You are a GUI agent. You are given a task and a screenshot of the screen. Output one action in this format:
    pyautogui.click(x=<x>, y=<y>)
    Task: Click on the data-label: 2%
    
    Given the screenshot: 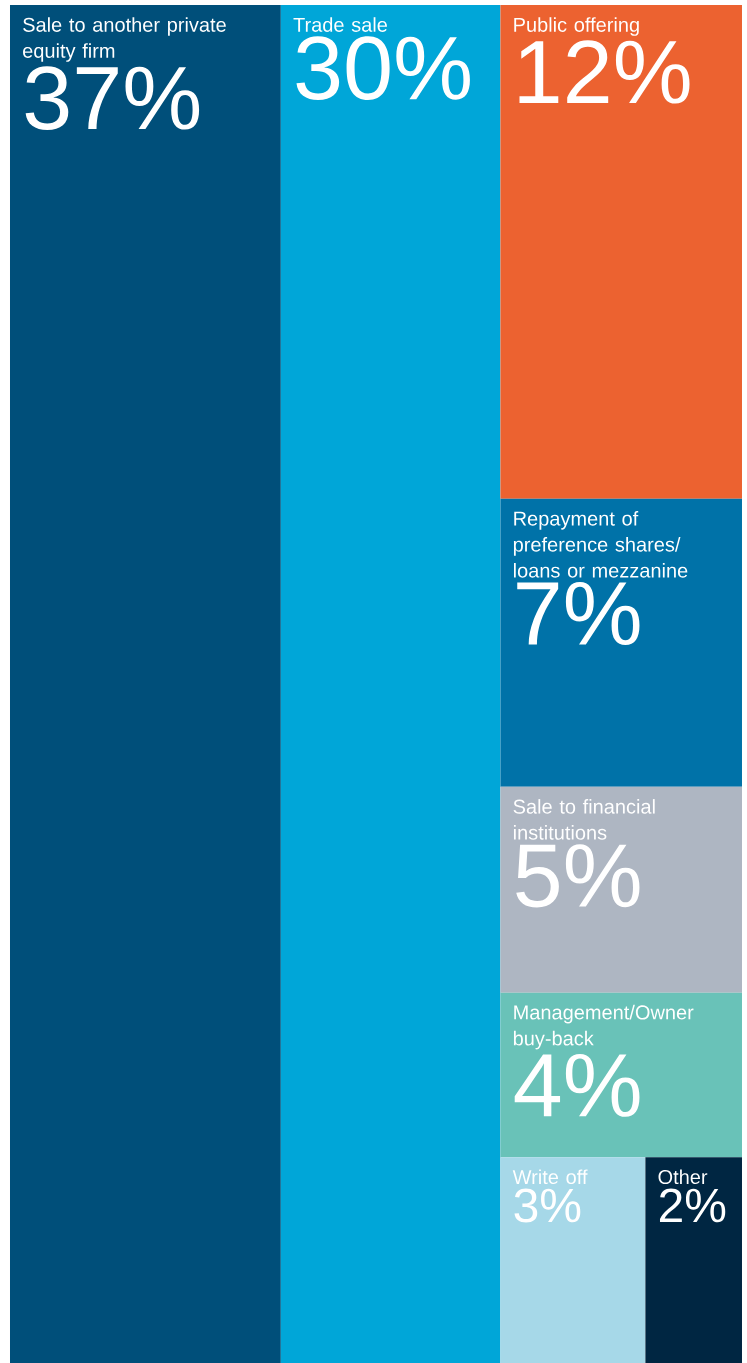 What is the action you would take?
    pyautogui.click(x=692, y=1205)
    